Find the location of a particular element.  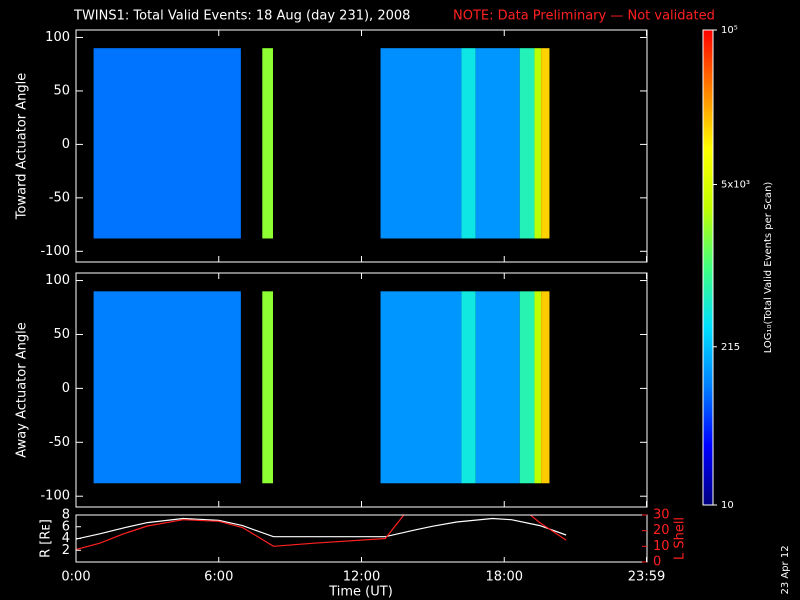

colorbar-tick-label: 5x10³ is located at coordinates (735, 184).